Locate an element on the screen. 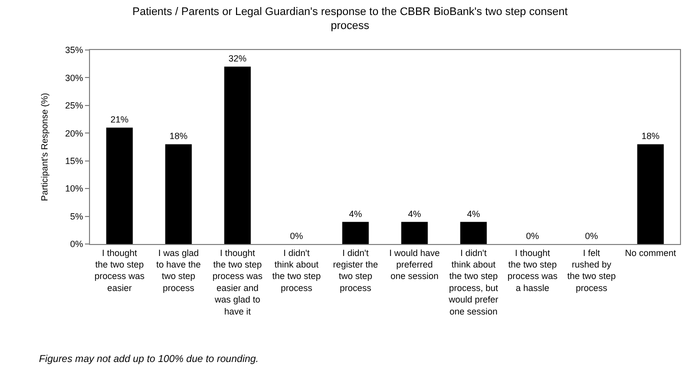 The image size is (700, 369). x-tick-label: I felt rushed by the two step process is located at coordinates (591, 270).